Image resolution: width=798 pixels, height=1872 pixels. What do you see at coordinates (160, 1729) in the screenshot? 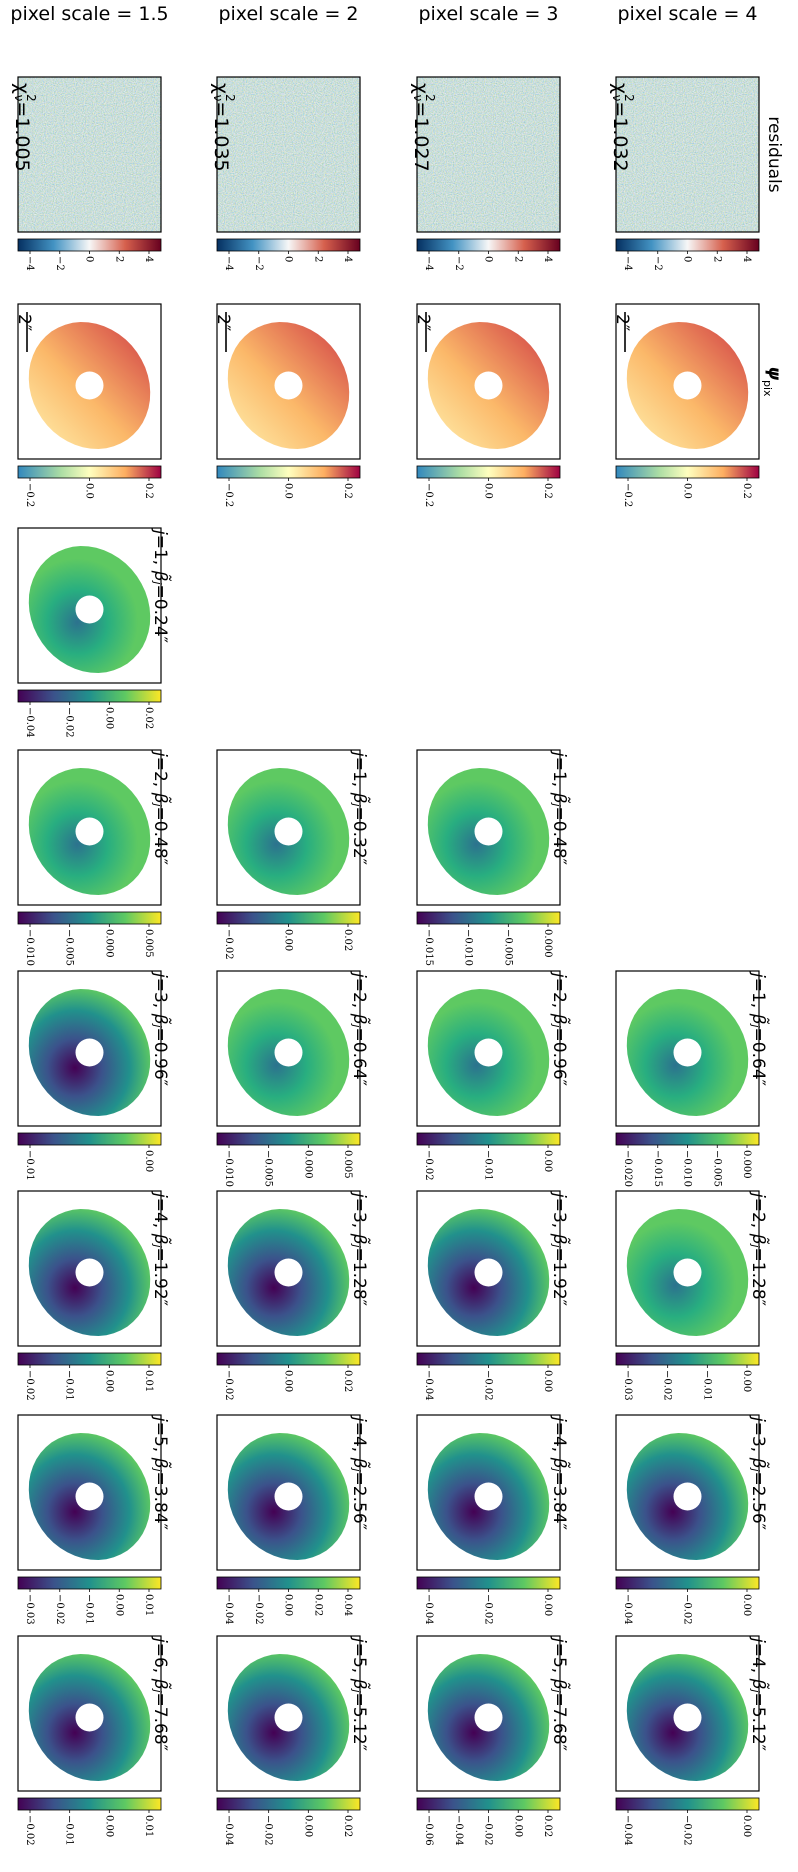
I see `beta-value: 7.68″` at bounding box center [160, 1729].